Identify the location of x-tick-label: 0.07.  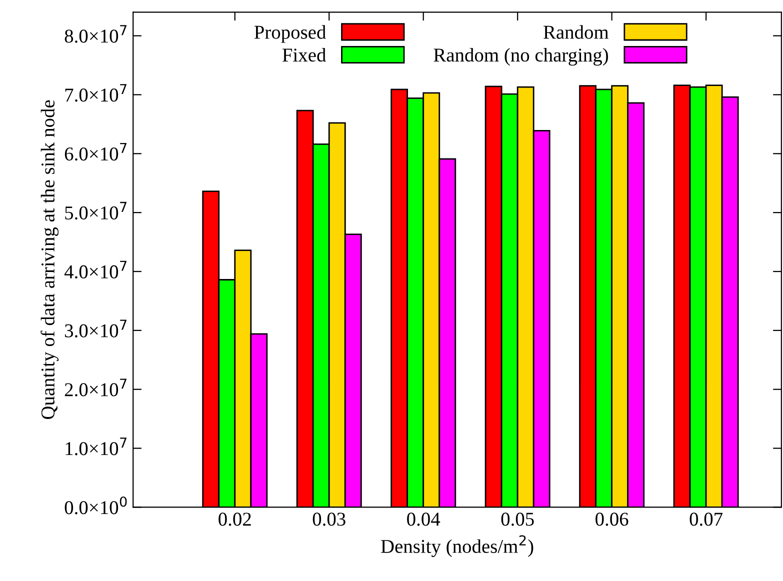
(706, 519).